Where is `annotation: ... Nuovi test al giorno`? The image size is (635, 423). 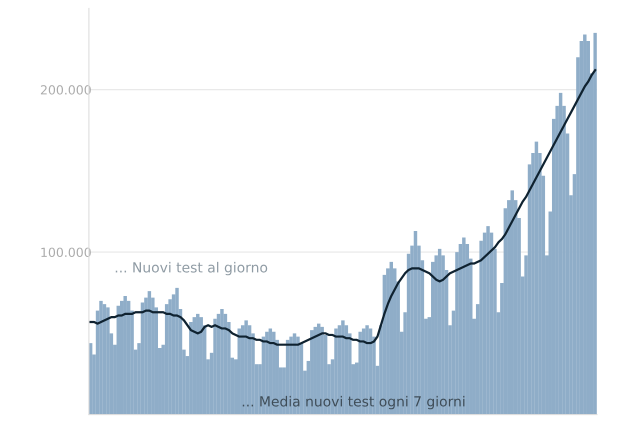
annotation: ... Nuovi test al giorno is located at coordinates (192, 269).